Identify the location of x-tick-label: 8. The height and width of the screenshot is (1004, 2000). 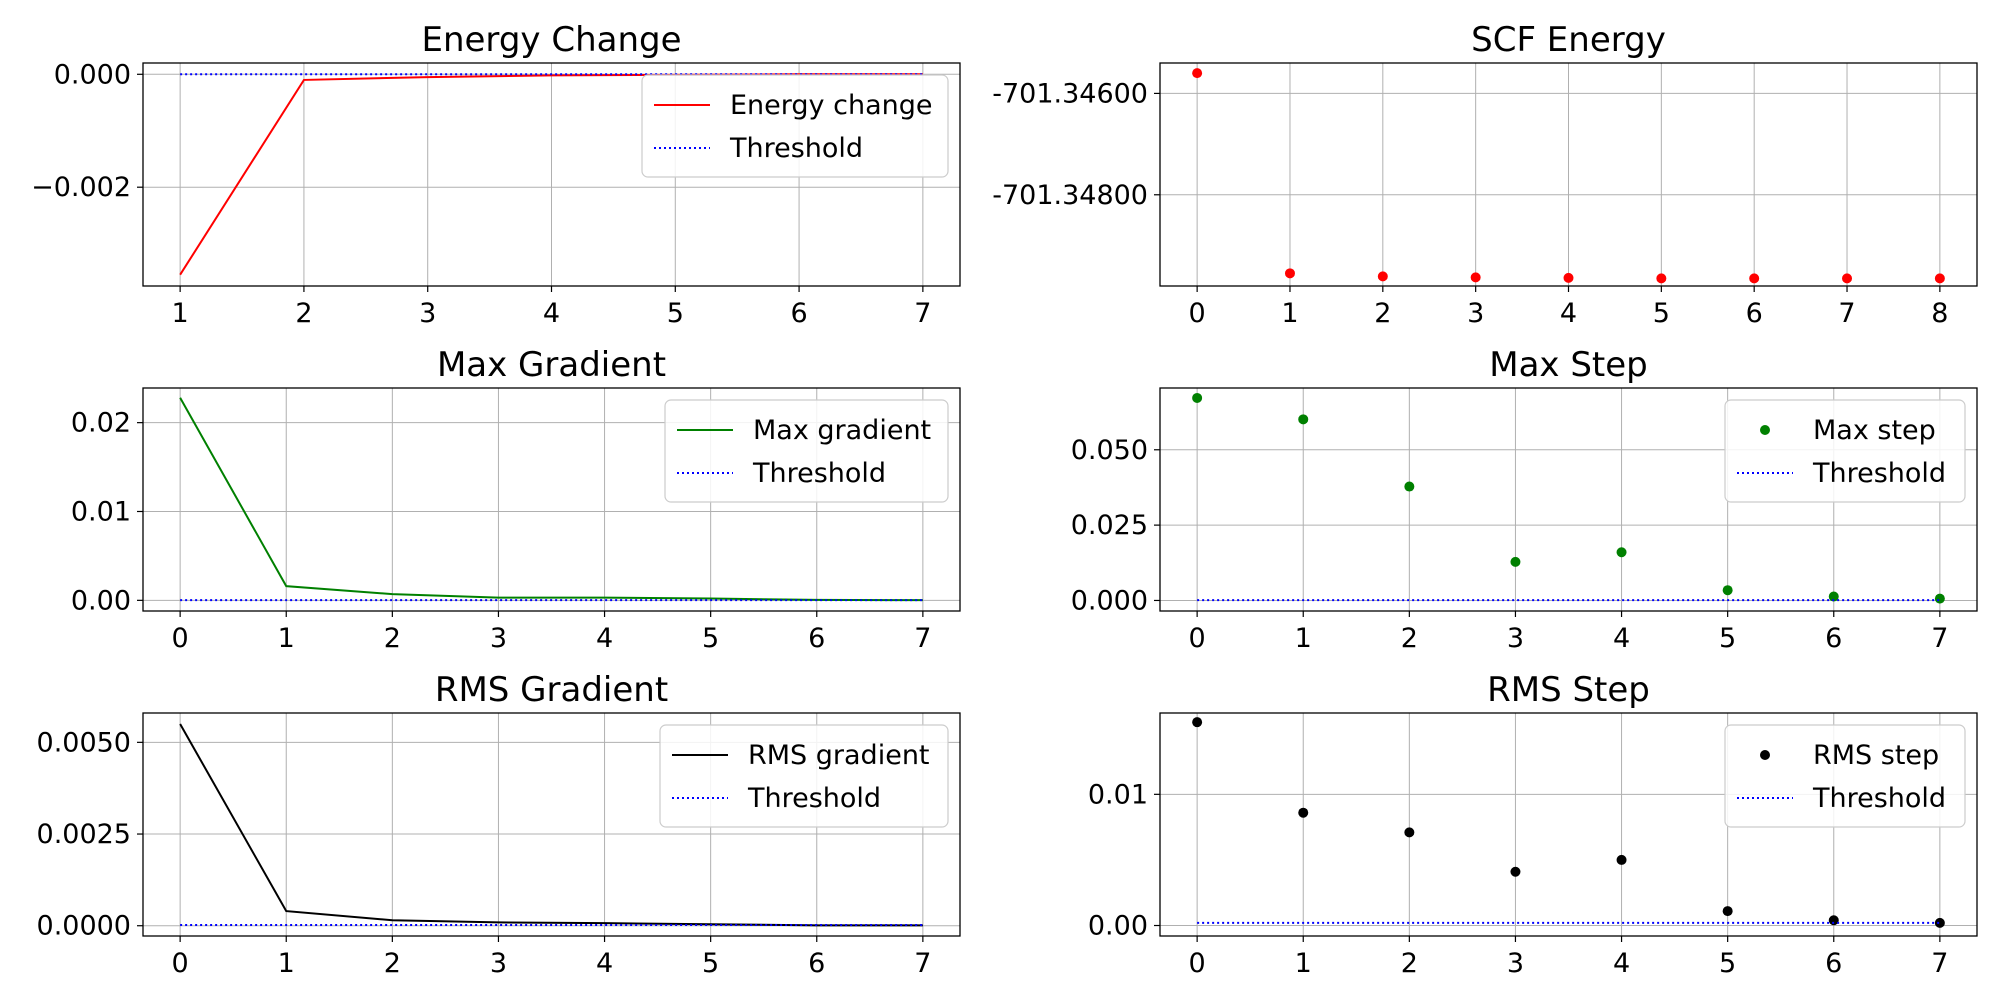
(1939, 313).